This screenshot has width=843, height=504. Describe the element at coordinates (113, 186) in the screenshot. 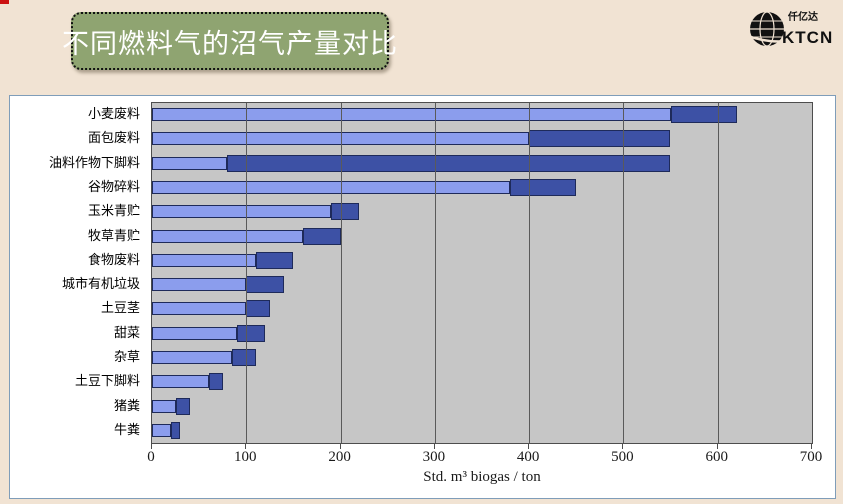

I see `category-label: 谷物碎料` at that location.